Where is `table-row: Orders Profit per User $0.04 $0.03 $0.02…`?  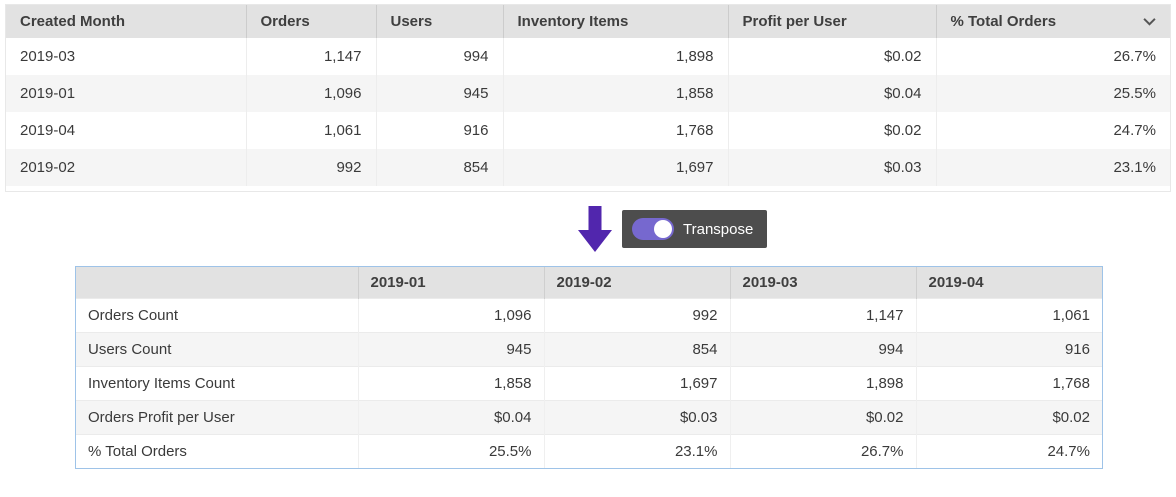
table-row: Orders Profit per User $0.04 $0.03 $0.02… is located at coordinates (589, 417).